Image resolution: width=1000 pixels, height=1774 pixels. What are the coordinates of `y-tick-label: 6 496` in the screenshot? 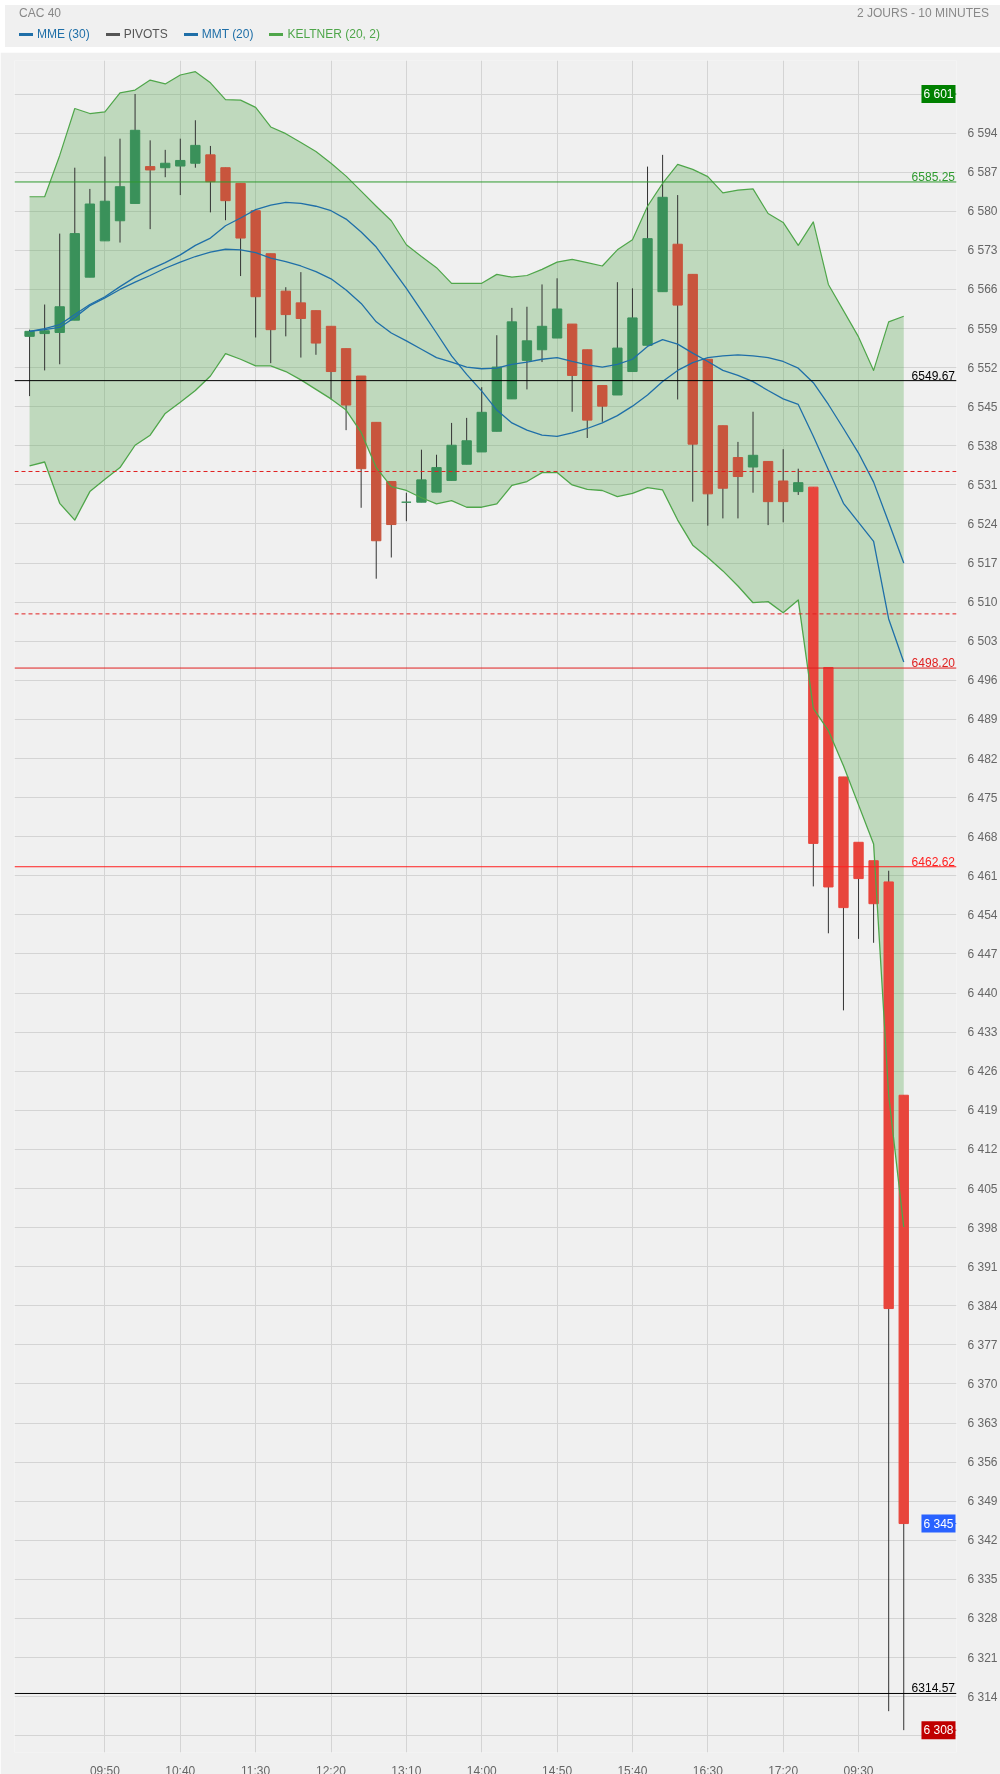 It's located at (982, 680).